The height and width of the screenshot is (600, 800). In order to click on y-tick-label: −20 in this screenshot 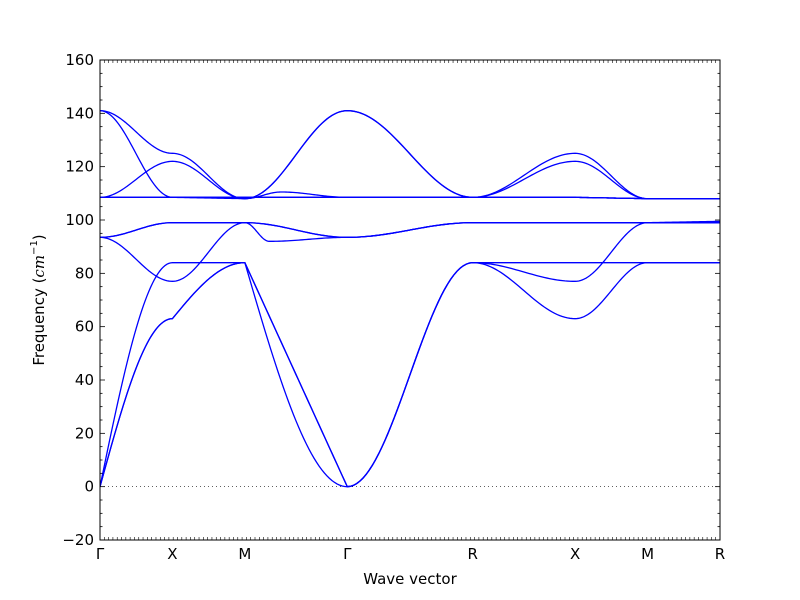, I will do `click(78, 540)`.